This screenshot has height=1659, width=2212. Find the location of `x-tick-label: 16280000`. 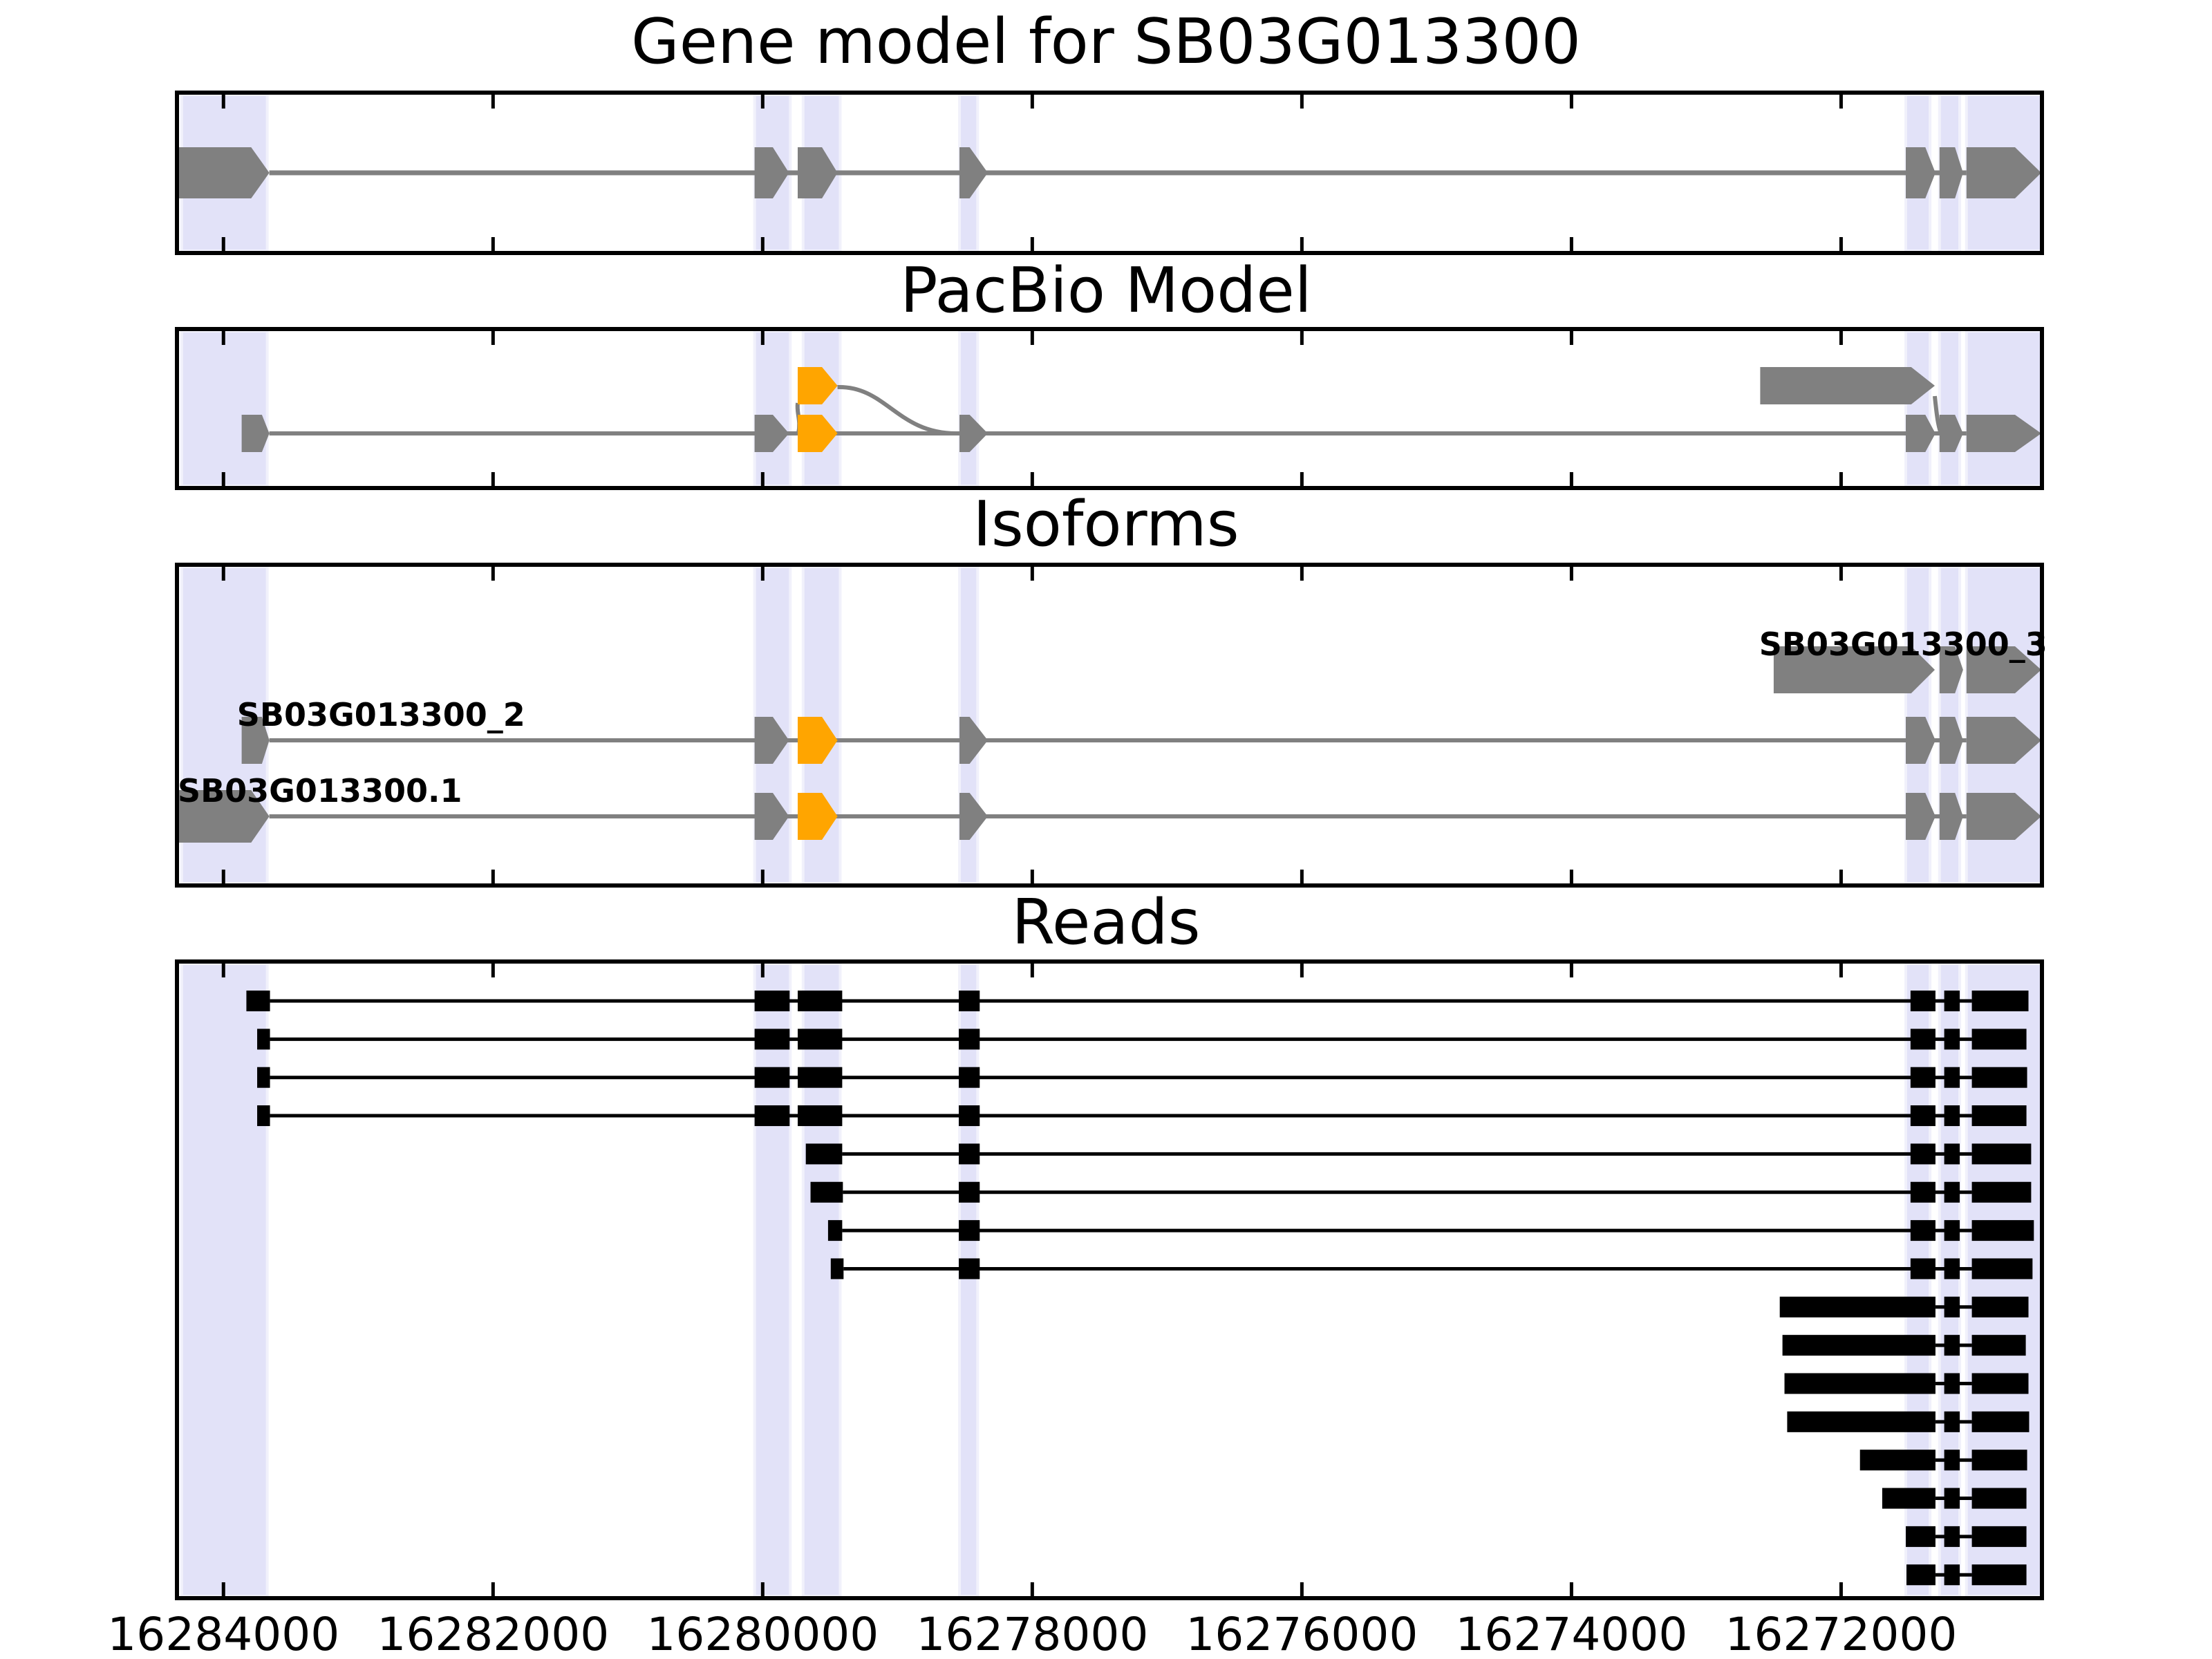

x-tick-label: 16280000 is located at coordinates (763, 1633).